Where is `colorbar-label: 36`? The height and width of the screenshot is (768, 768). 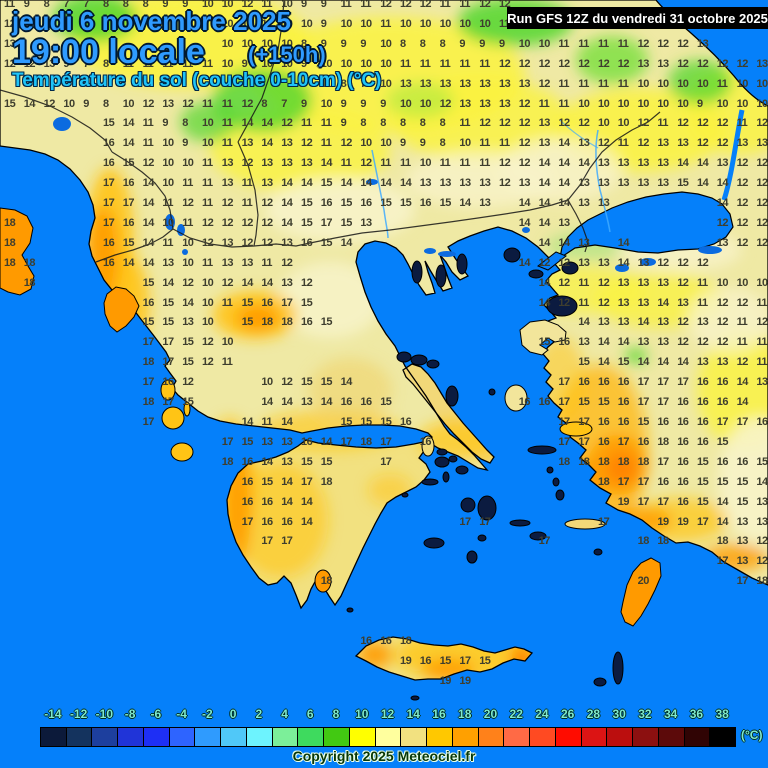
colorbar-label: 36 is located at coordinates (696, 714).